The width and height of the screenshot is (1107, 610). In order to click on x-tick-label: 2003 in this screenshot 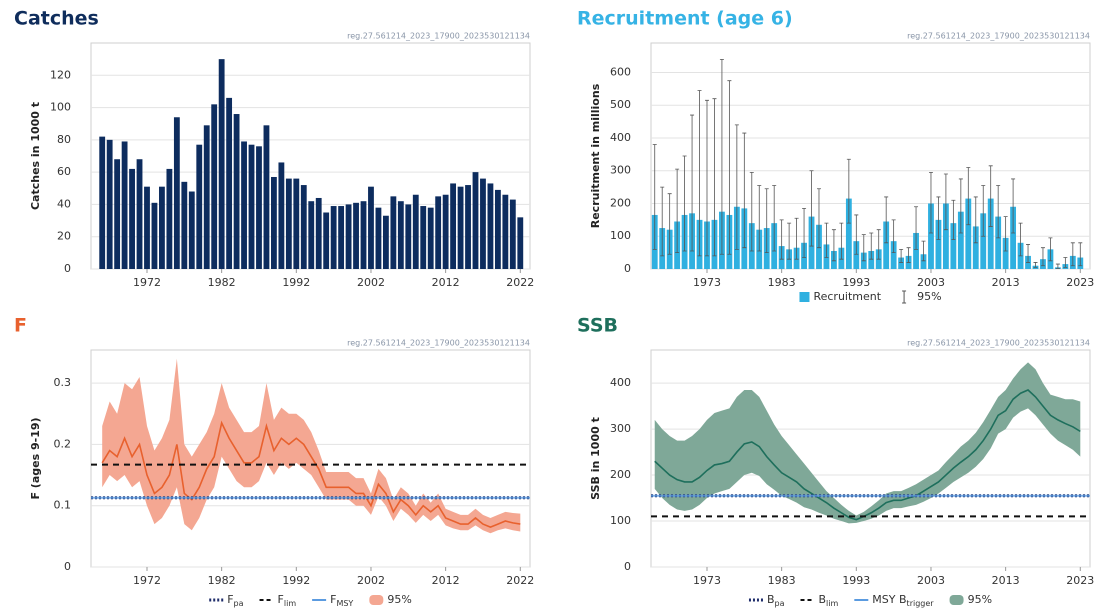, I will do `click(931, 580)`.